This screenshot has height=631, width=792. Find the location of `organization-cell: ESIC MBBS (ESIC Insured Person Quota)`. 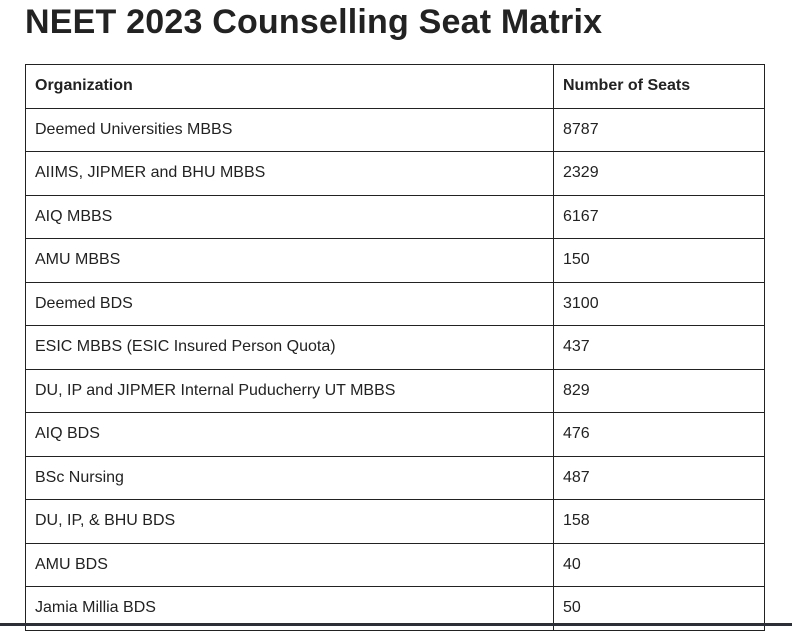

organization-cell: ESIC MBBS (ESIC Insured Person Quota) is located at coordinates (289, 347).